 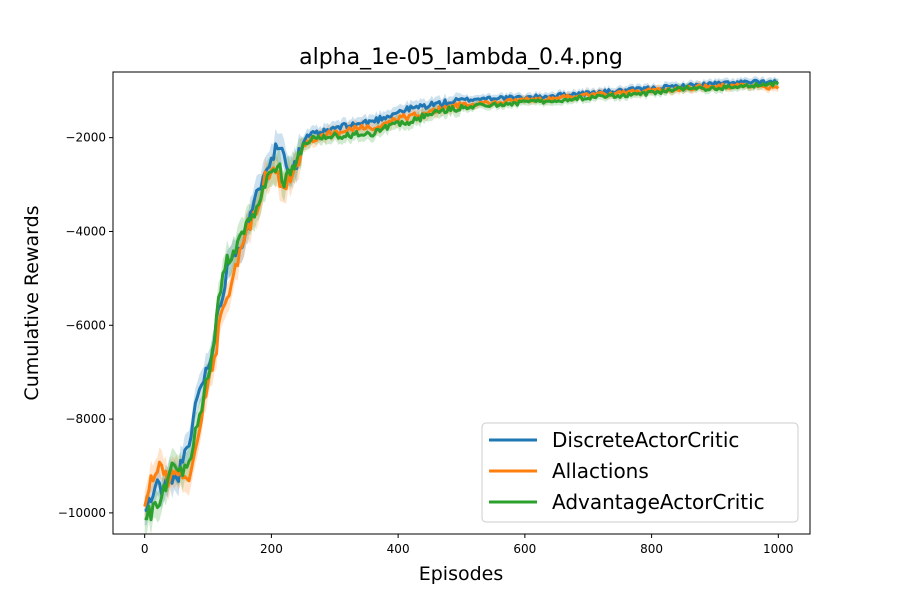 I want to click on chart-title: alpha_1e-05_lambda_0.4.png, so click(x=461, y=57).